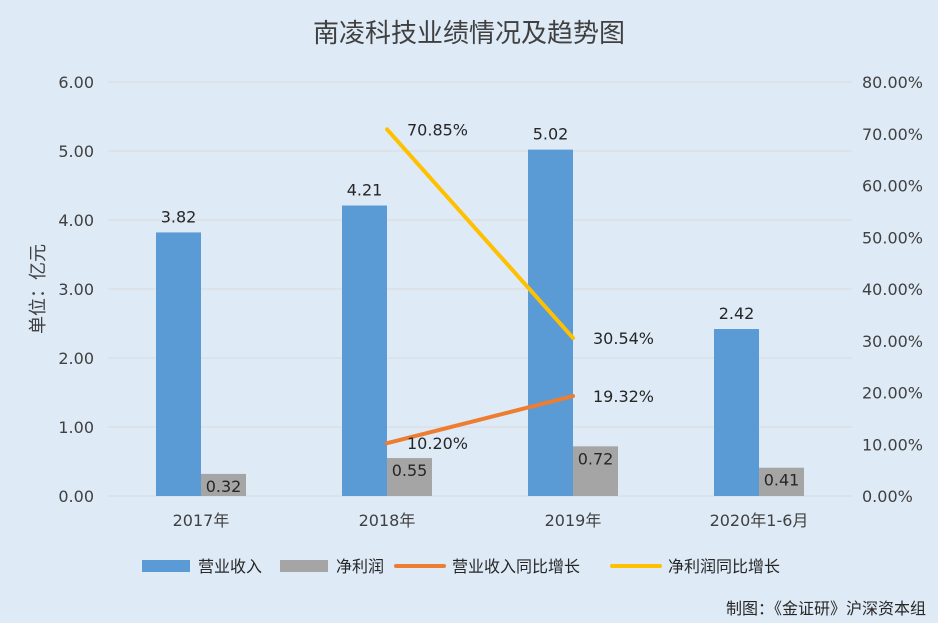 The height and width of the screenshot is (623, 938). Describe the element at coordinates (76, 220) in the screenshot. I see `left-axis-tick: 4.00` at that location.